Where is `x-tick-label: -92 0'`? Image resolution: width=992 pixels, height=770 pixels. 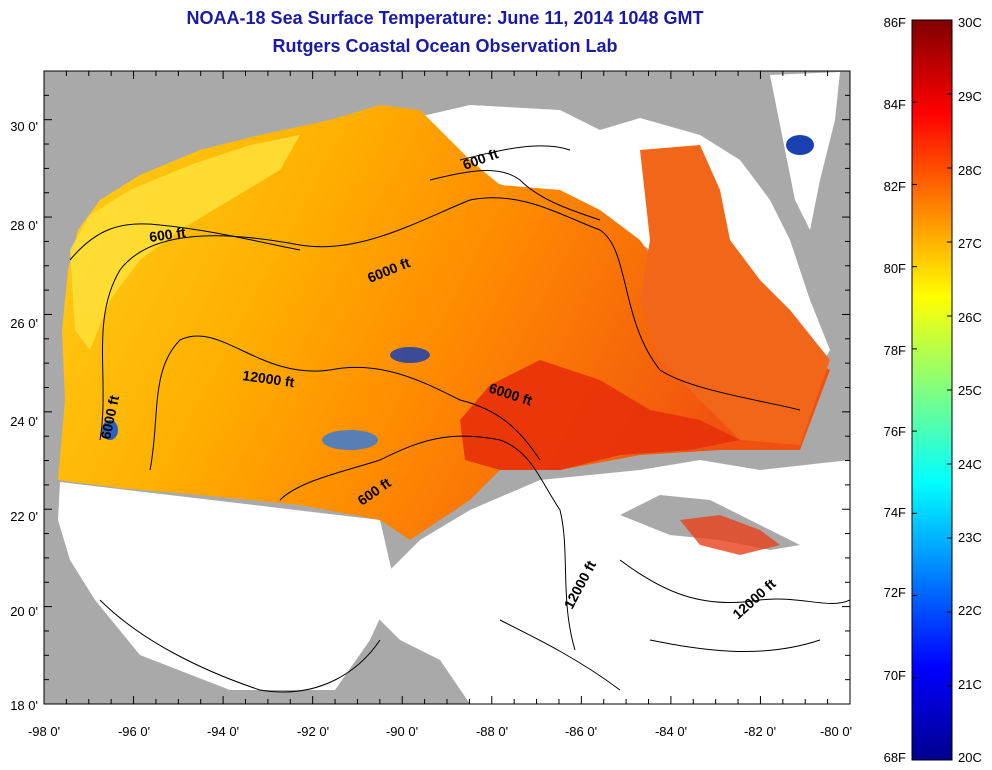
x-tick-label: -92 0' is located at coordinates (313, 731).